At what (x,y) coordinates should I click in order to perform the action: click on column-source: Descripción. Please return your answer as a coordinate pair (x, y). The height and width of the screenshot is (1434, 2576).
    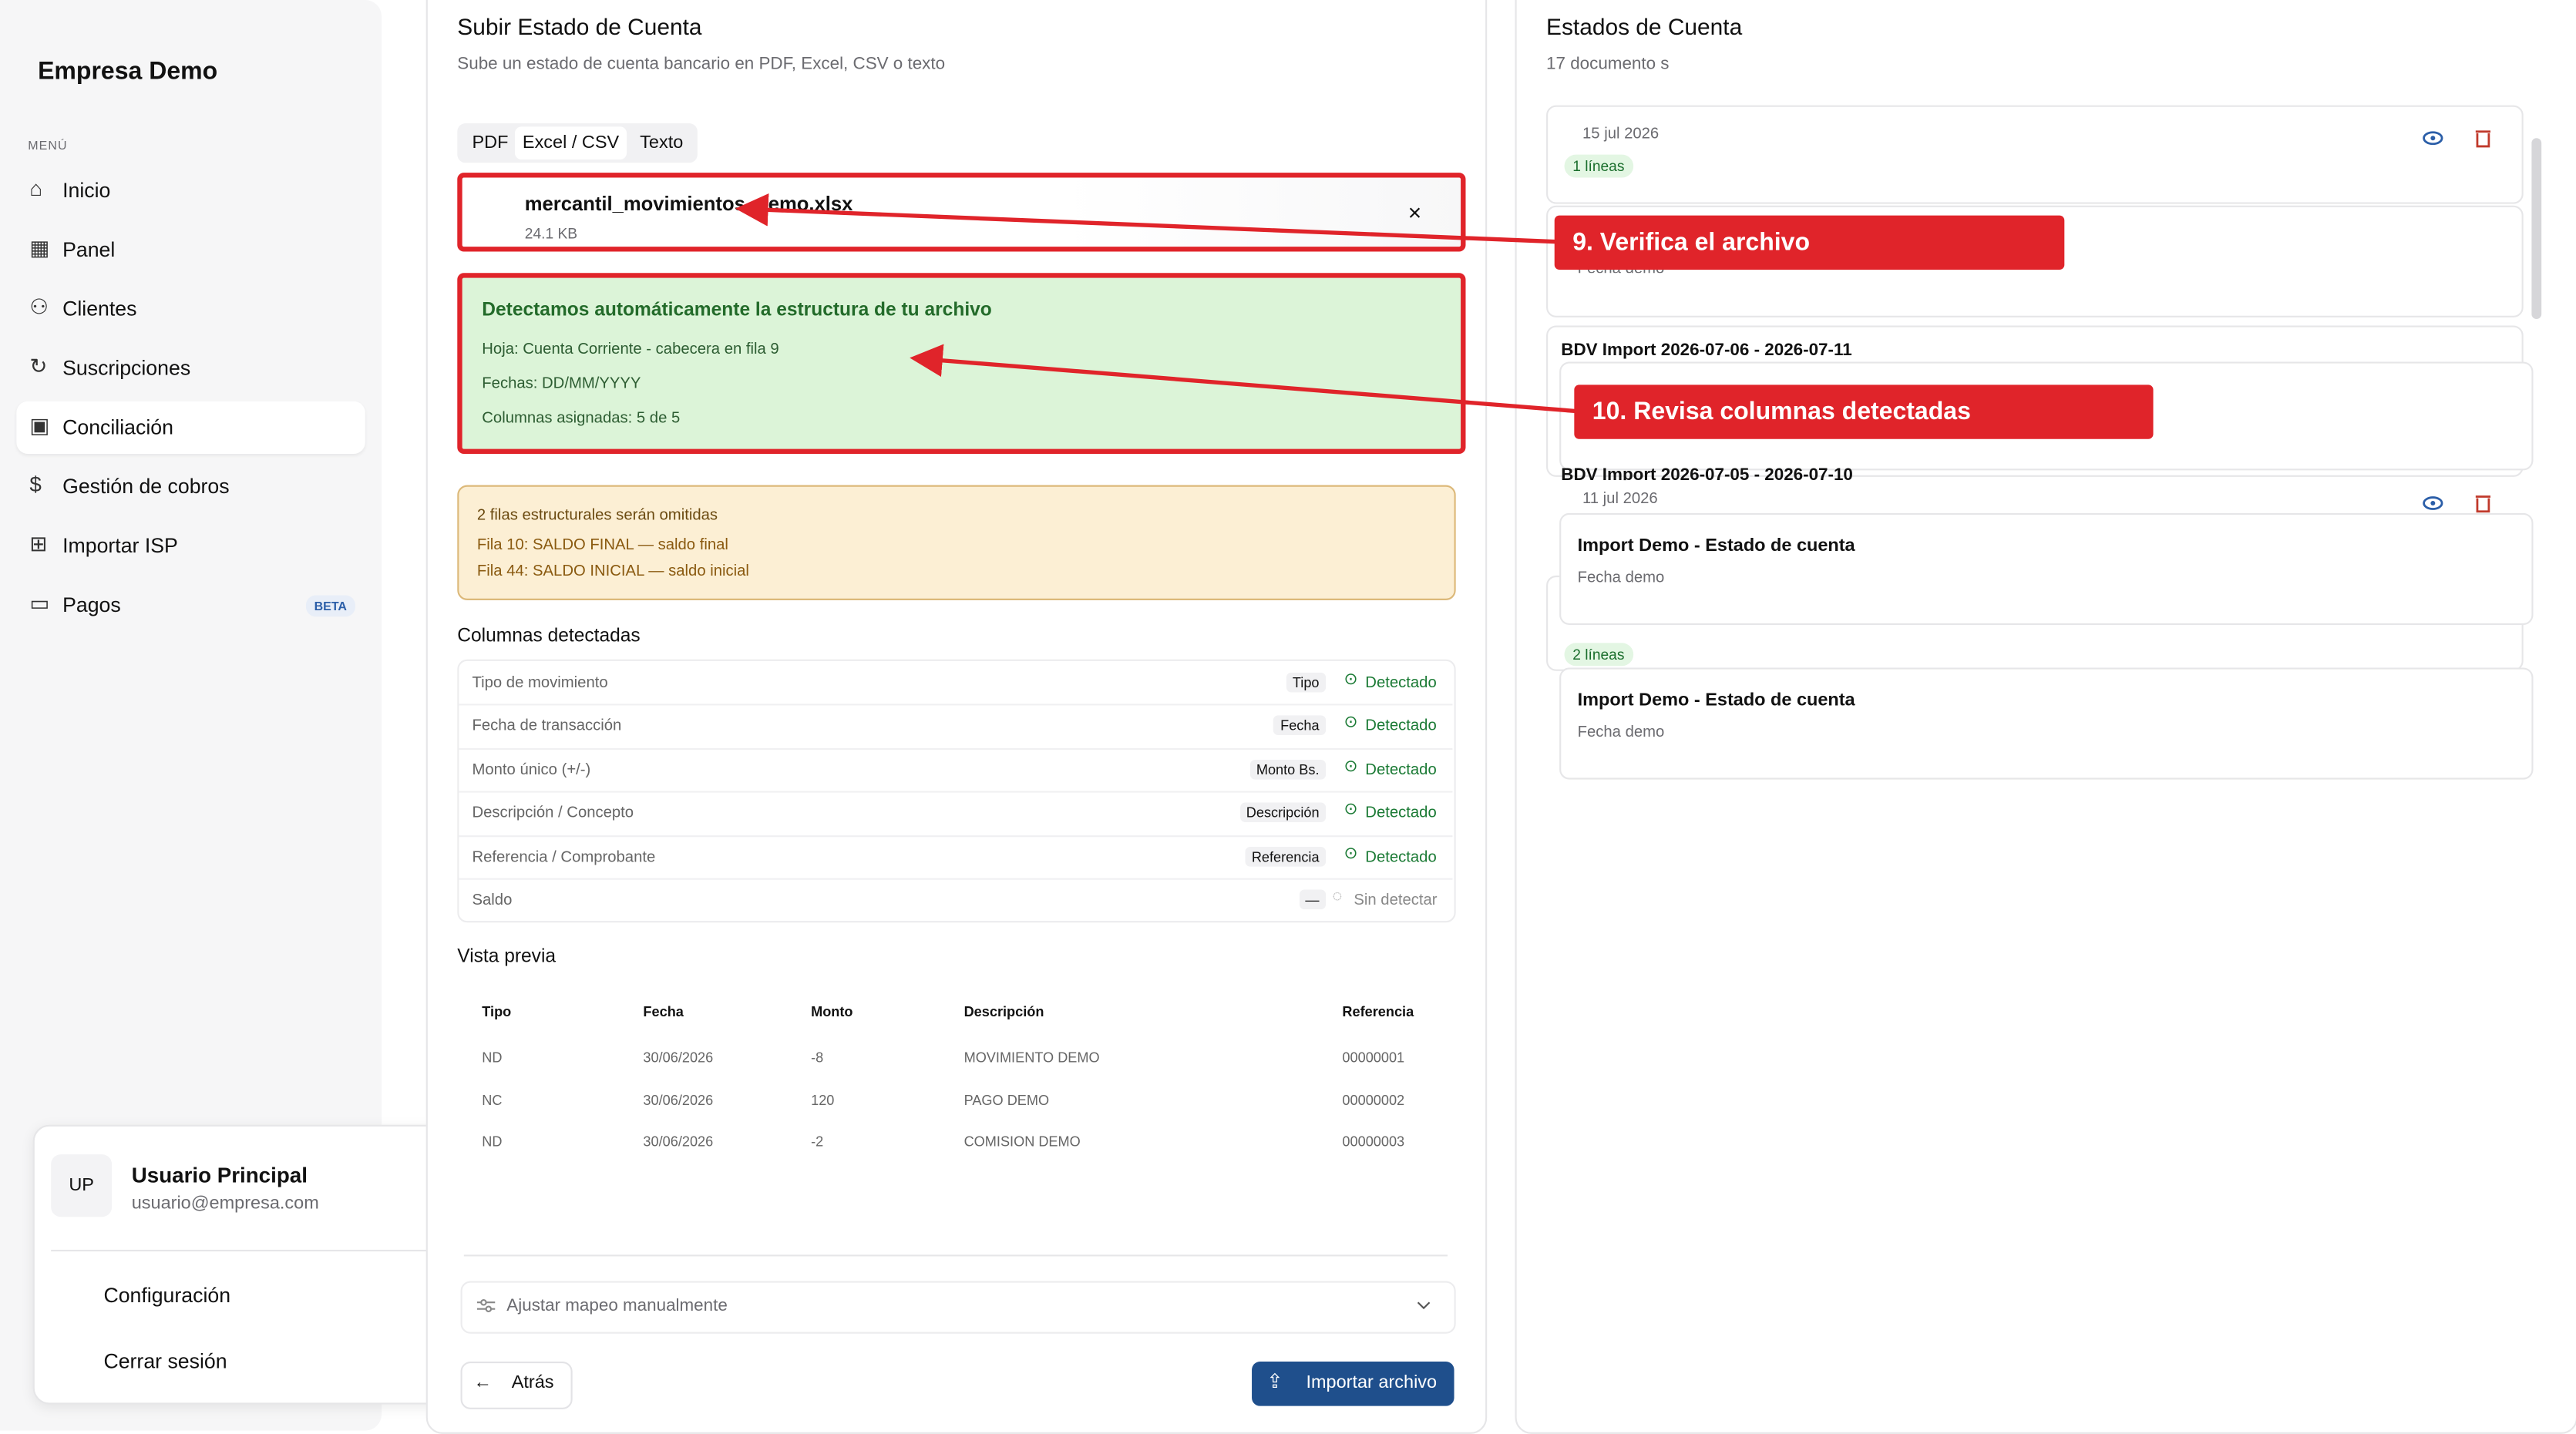
    Looking at the image, I should click on (1283, 812).